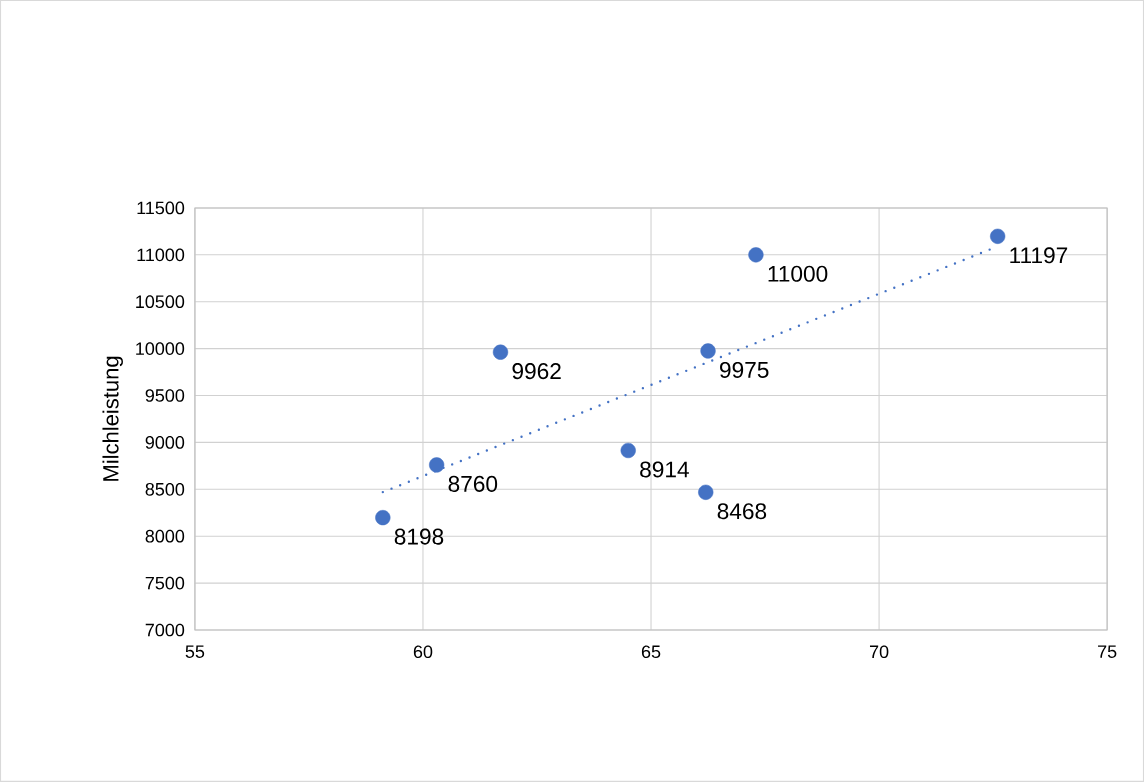  What do you see at coordinates (160, 349) in the screenshot?
I see `y-tick-label: 10000` at bounding box center [160, 349].